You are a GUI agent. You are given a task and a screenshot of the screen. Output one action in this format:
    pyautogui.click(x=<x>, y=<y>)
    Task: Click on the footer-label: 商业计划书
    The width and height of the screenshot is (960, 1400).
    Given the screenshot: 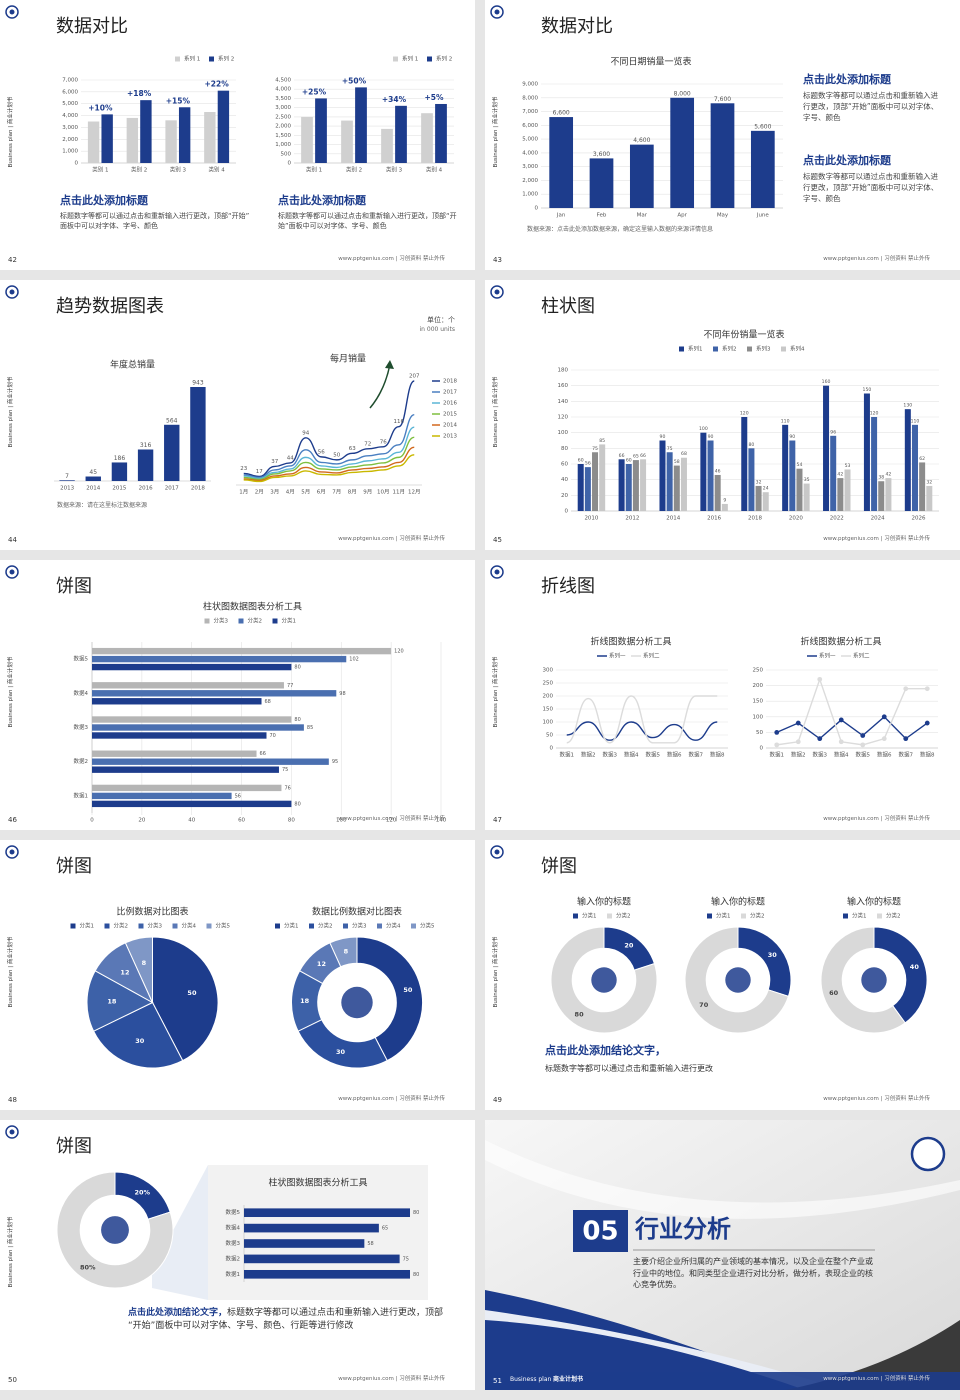 What is the action you would take?
    pyautogui.click(x=568, y=1379)
    